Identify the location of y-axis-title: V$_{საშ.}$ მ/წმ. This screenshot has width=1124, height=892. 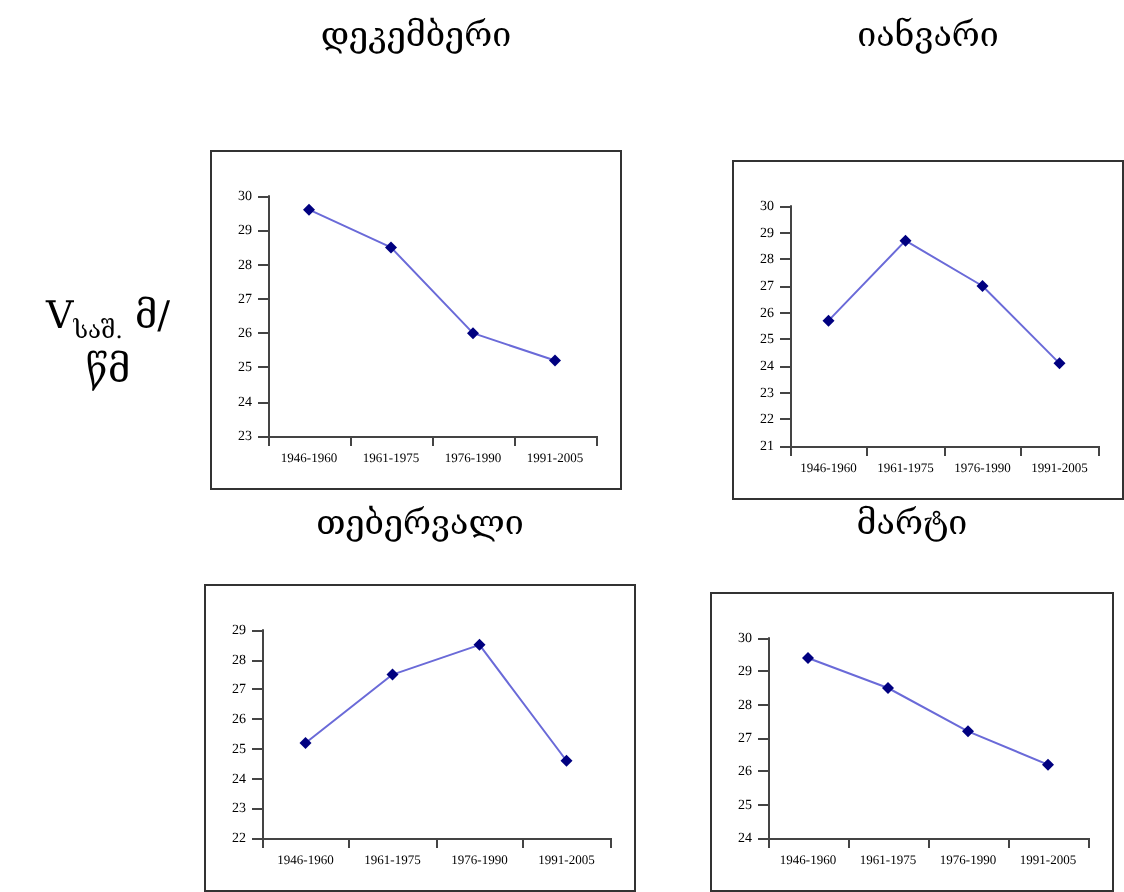
(108, 343).